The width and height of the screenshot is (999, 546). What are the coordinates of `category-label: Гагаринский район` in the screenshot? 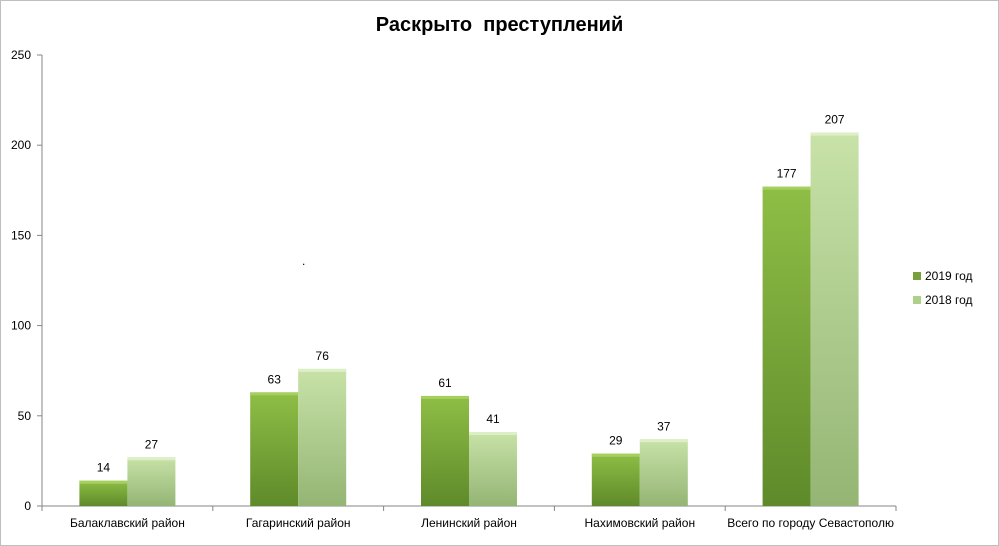 It's located at (298, 523).